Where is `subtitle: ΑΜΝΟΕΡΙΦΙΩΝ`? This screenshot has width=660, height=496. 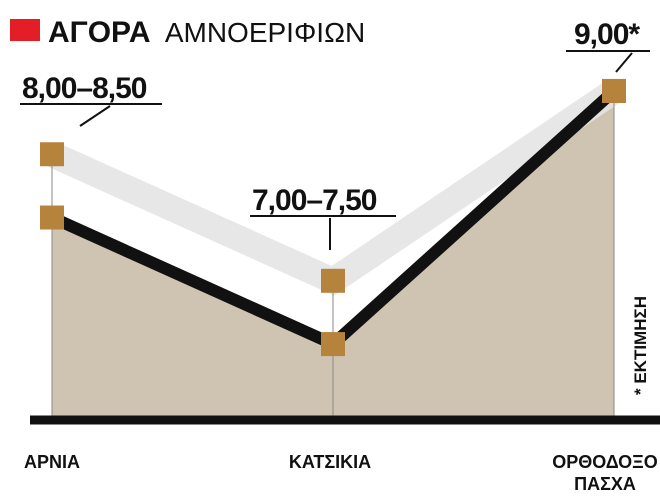 subtitle: ΑΜΝΟΕΡΙΦΙΩΝ is located at coordinates (265, 32).